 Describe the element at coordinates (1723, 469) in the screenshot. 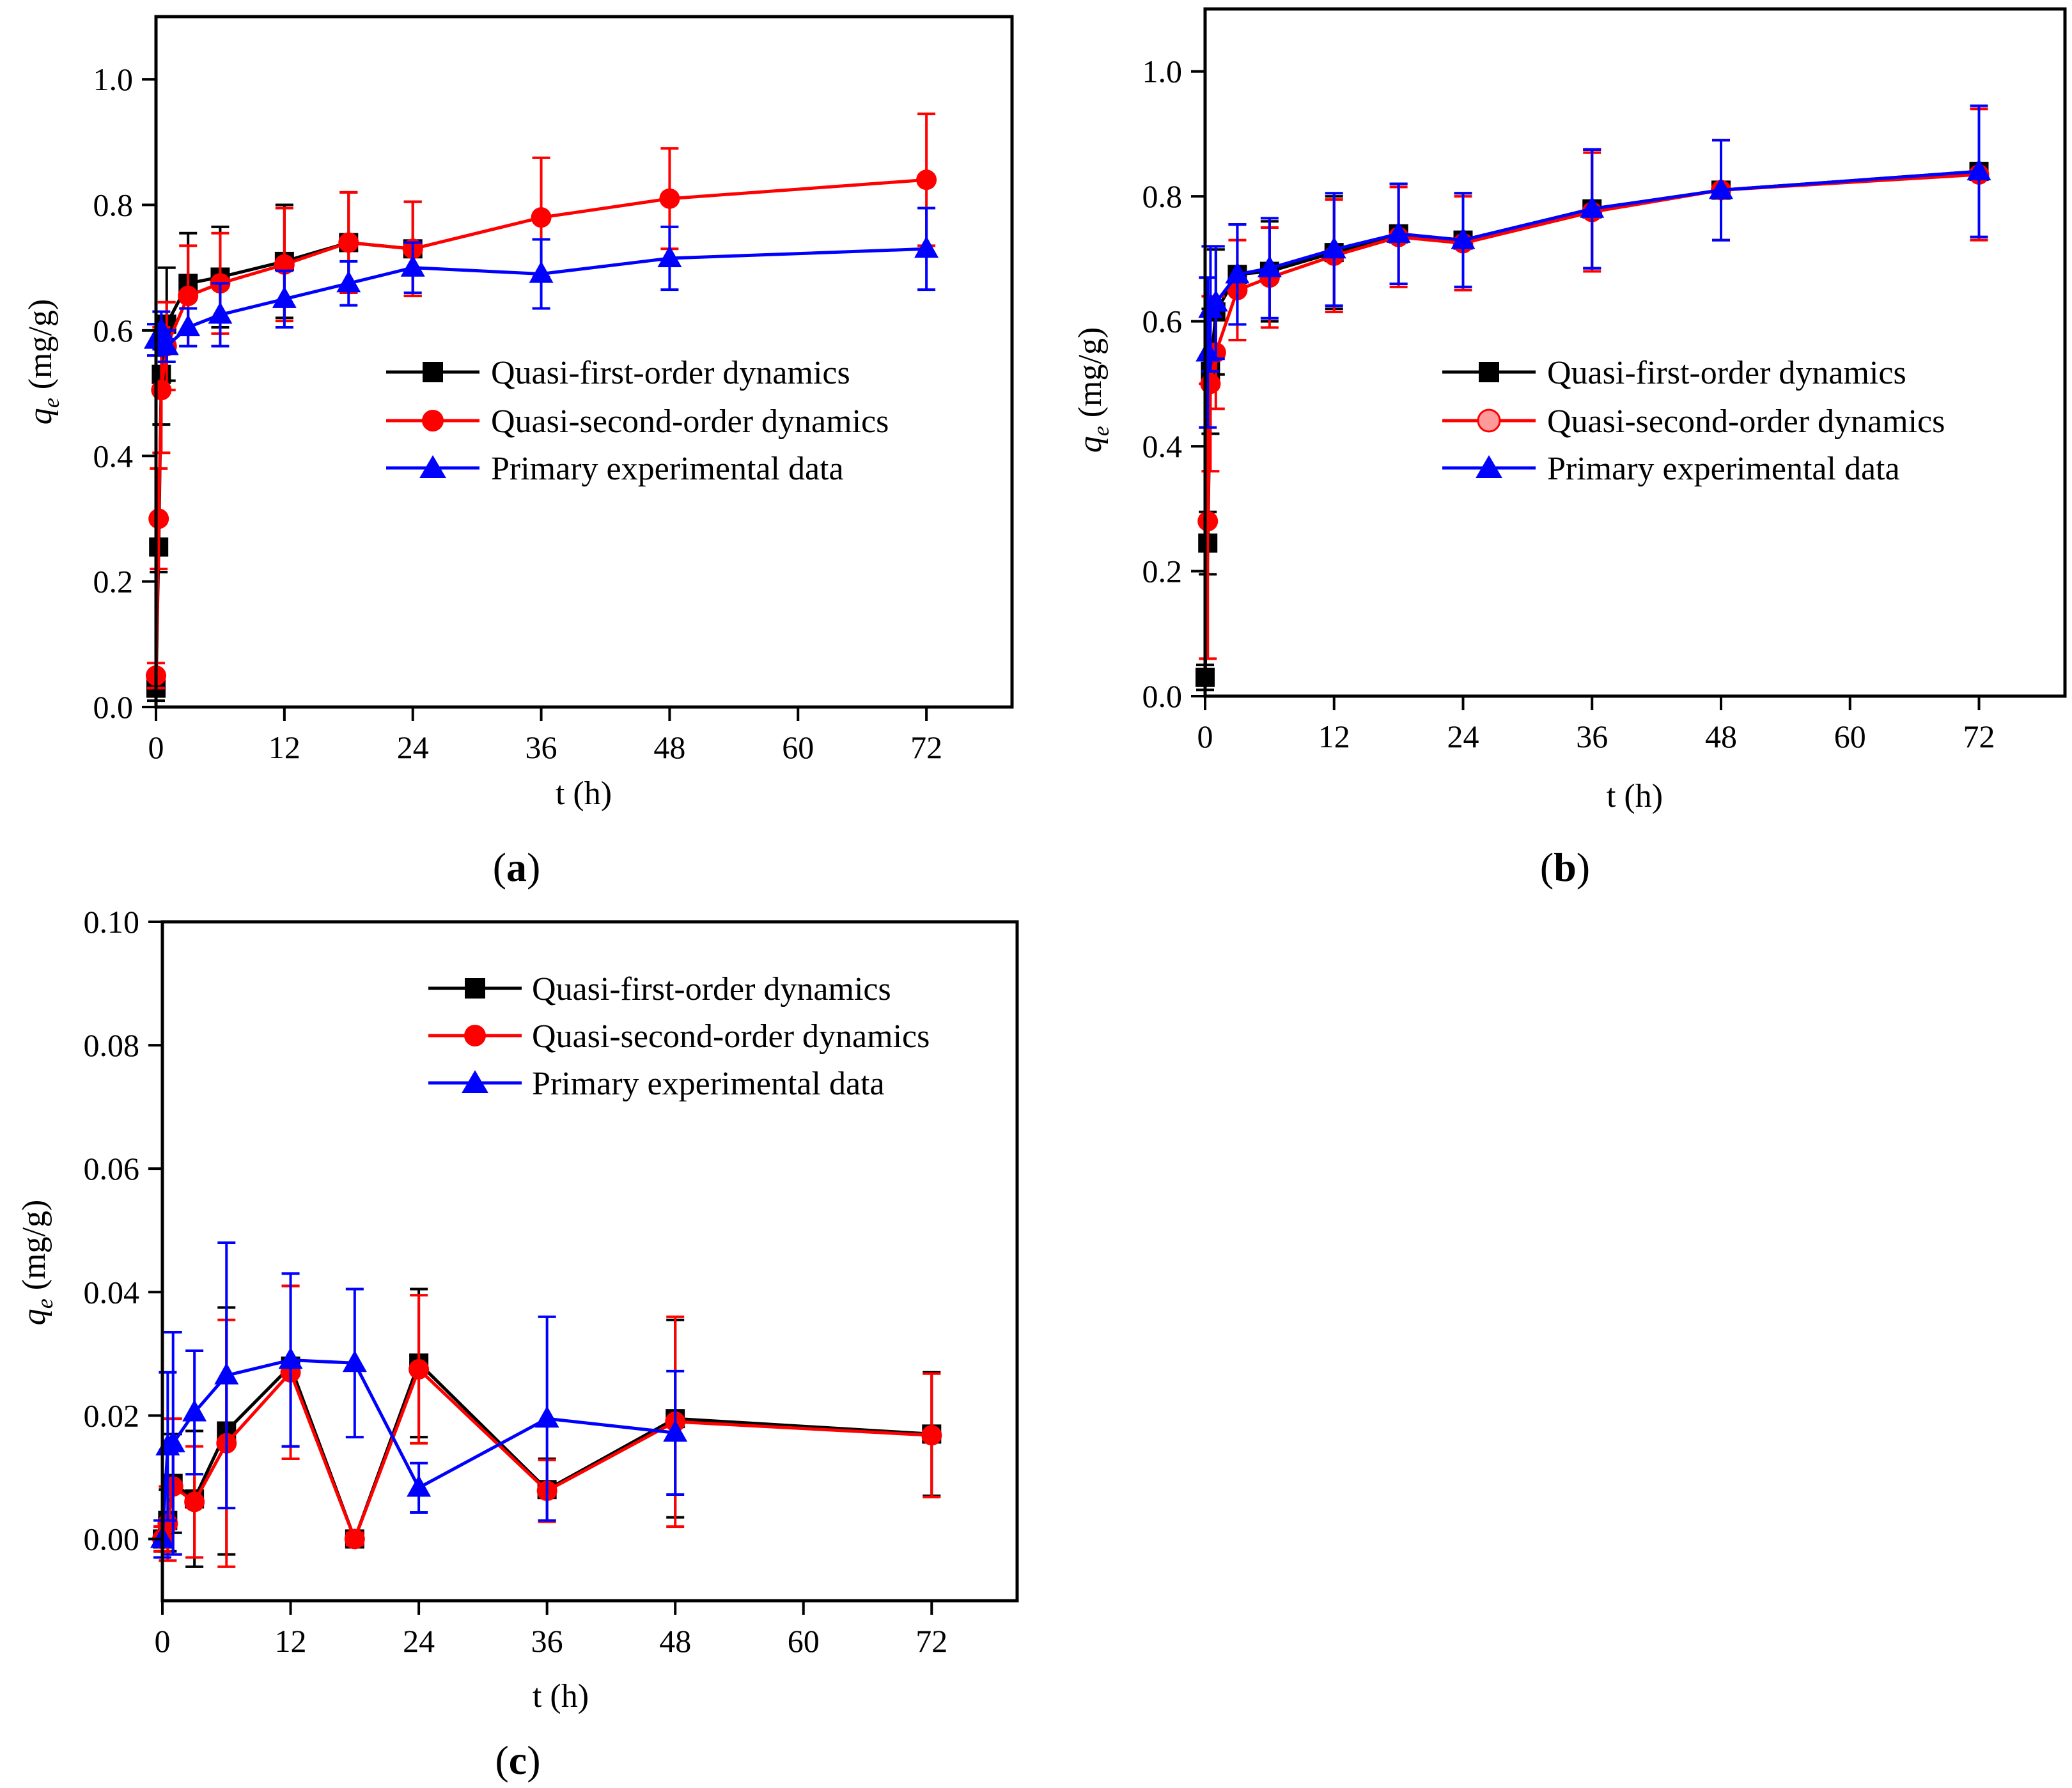

I see `legend-label-b-exp: Primary experimental data` at that location.